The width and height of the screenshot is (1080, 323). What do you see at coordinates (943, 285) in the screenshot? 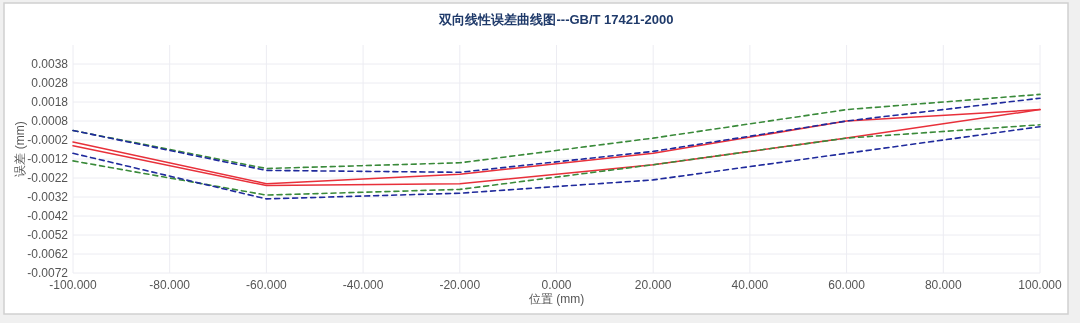
I see `x-tick-label: 80.000` at bounding box center [943, 285].